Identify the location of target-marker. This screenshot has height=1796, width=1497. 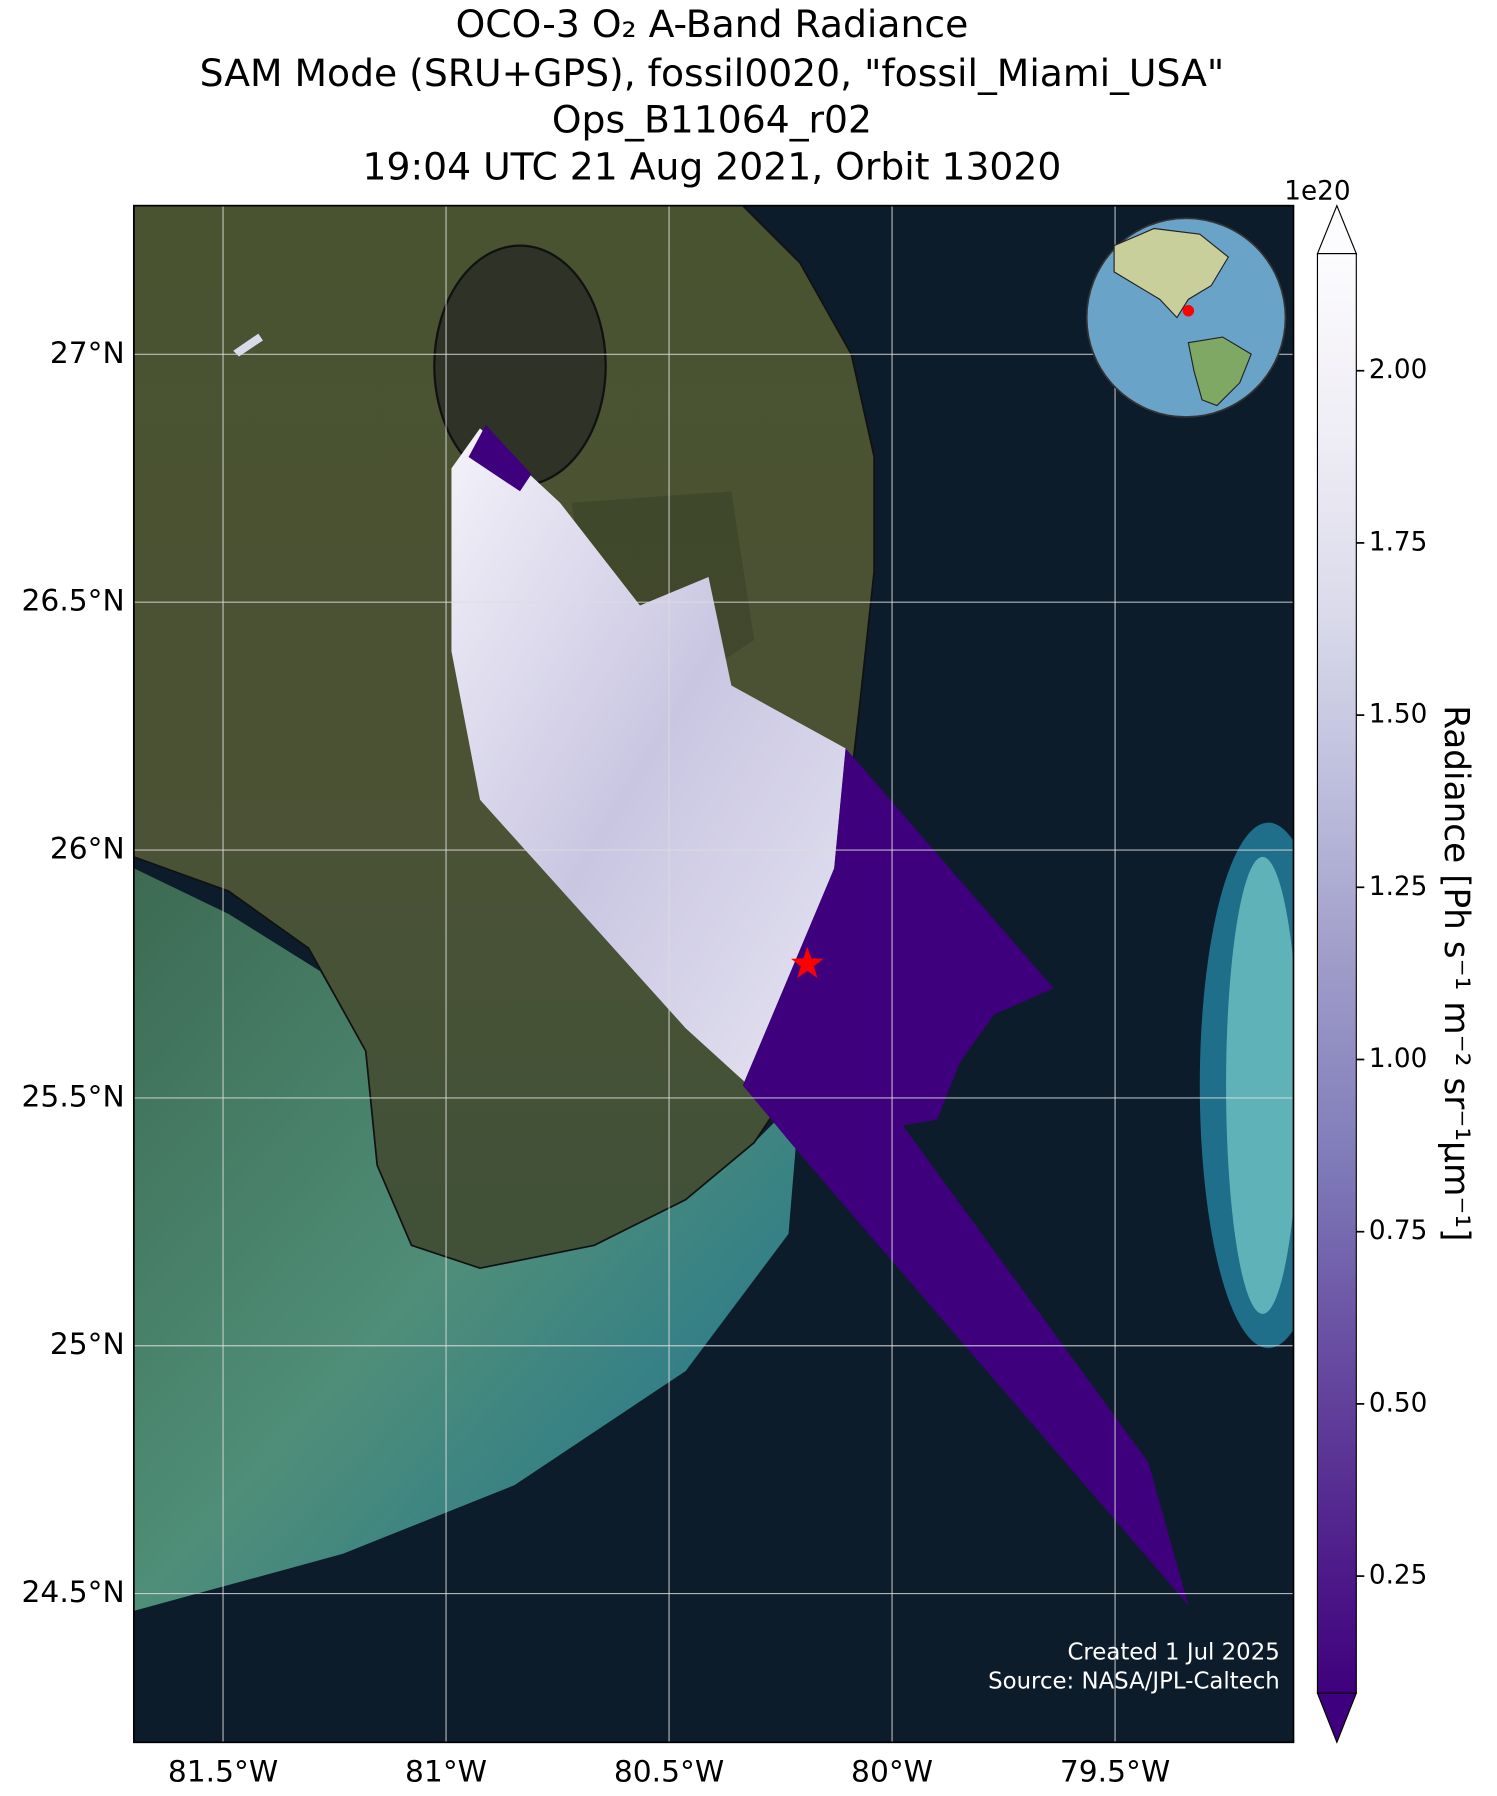
(807, 962).